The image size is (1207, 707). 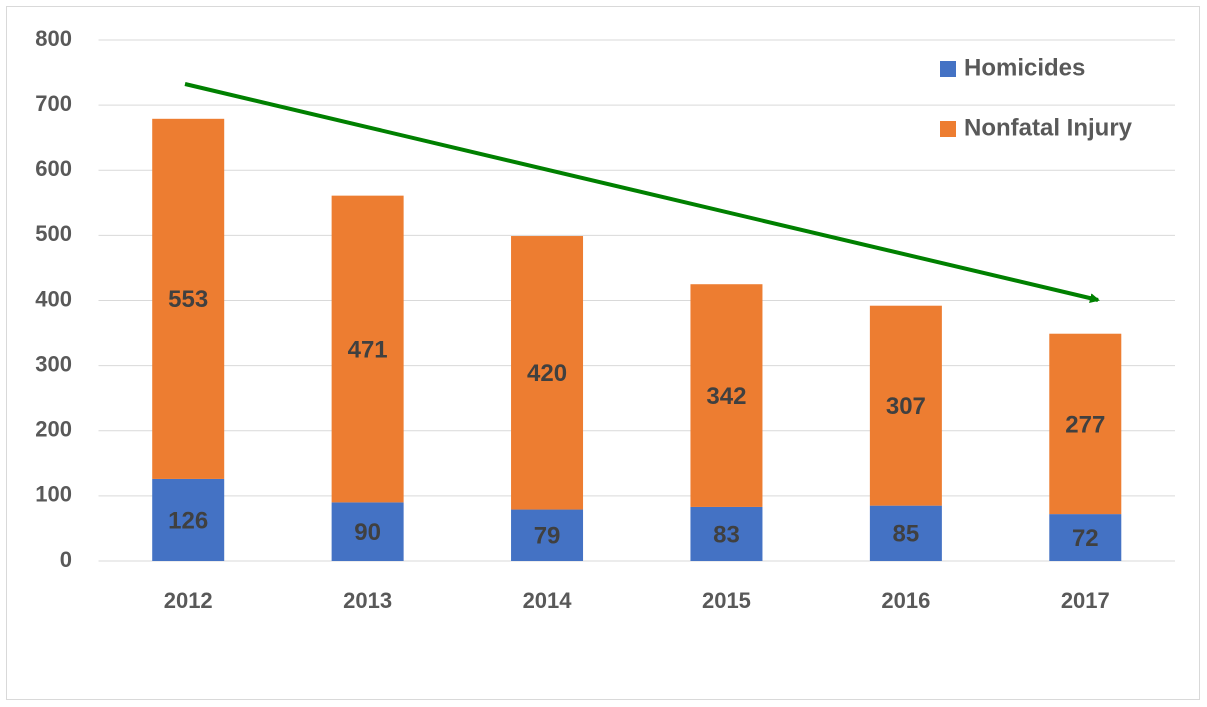 I want to click on data-label: 79, so click(x=547, y=536).